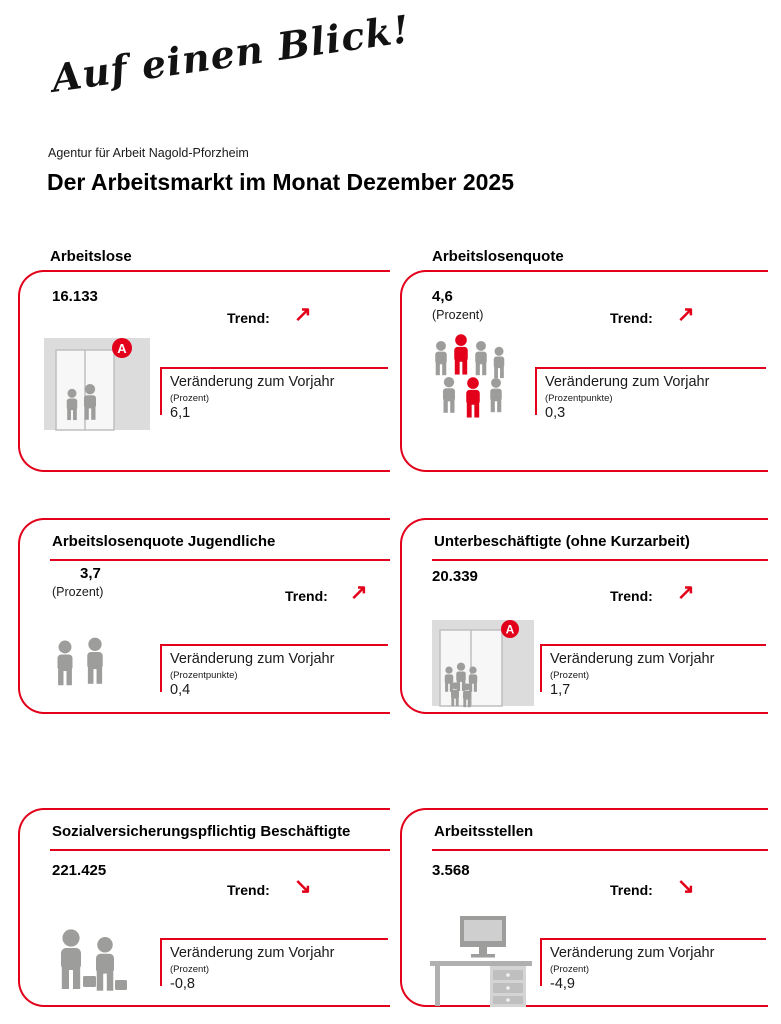 This screenshot has width=781, height=1024. I want to click on card-title: Unterbeschäftigte (ohne Kurzarbeit), so click(562, 541).